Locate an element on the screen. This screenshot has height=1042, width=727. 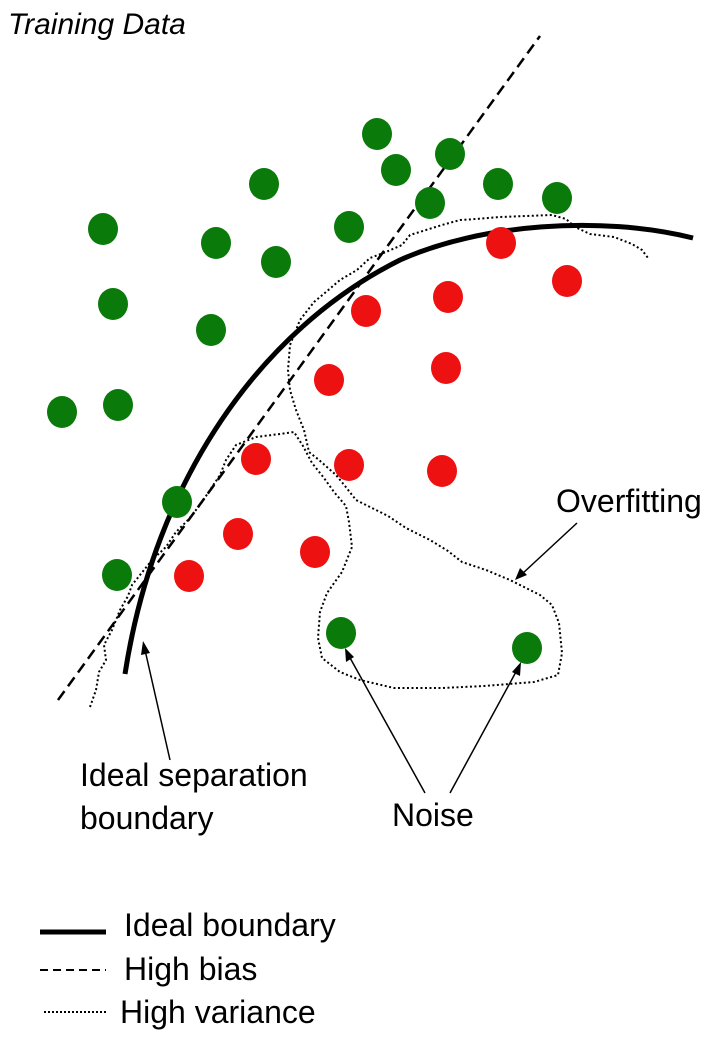
legend-bias-label: High bias is located at coordinates (190, 969).